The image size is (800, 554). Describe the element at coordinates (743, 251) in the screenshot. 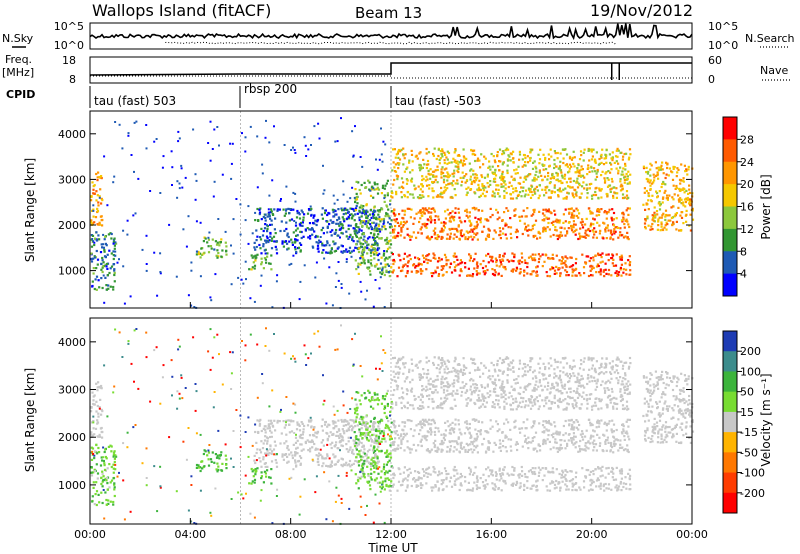

I see `power-colorbar-tick-label-5: 8` at that location.